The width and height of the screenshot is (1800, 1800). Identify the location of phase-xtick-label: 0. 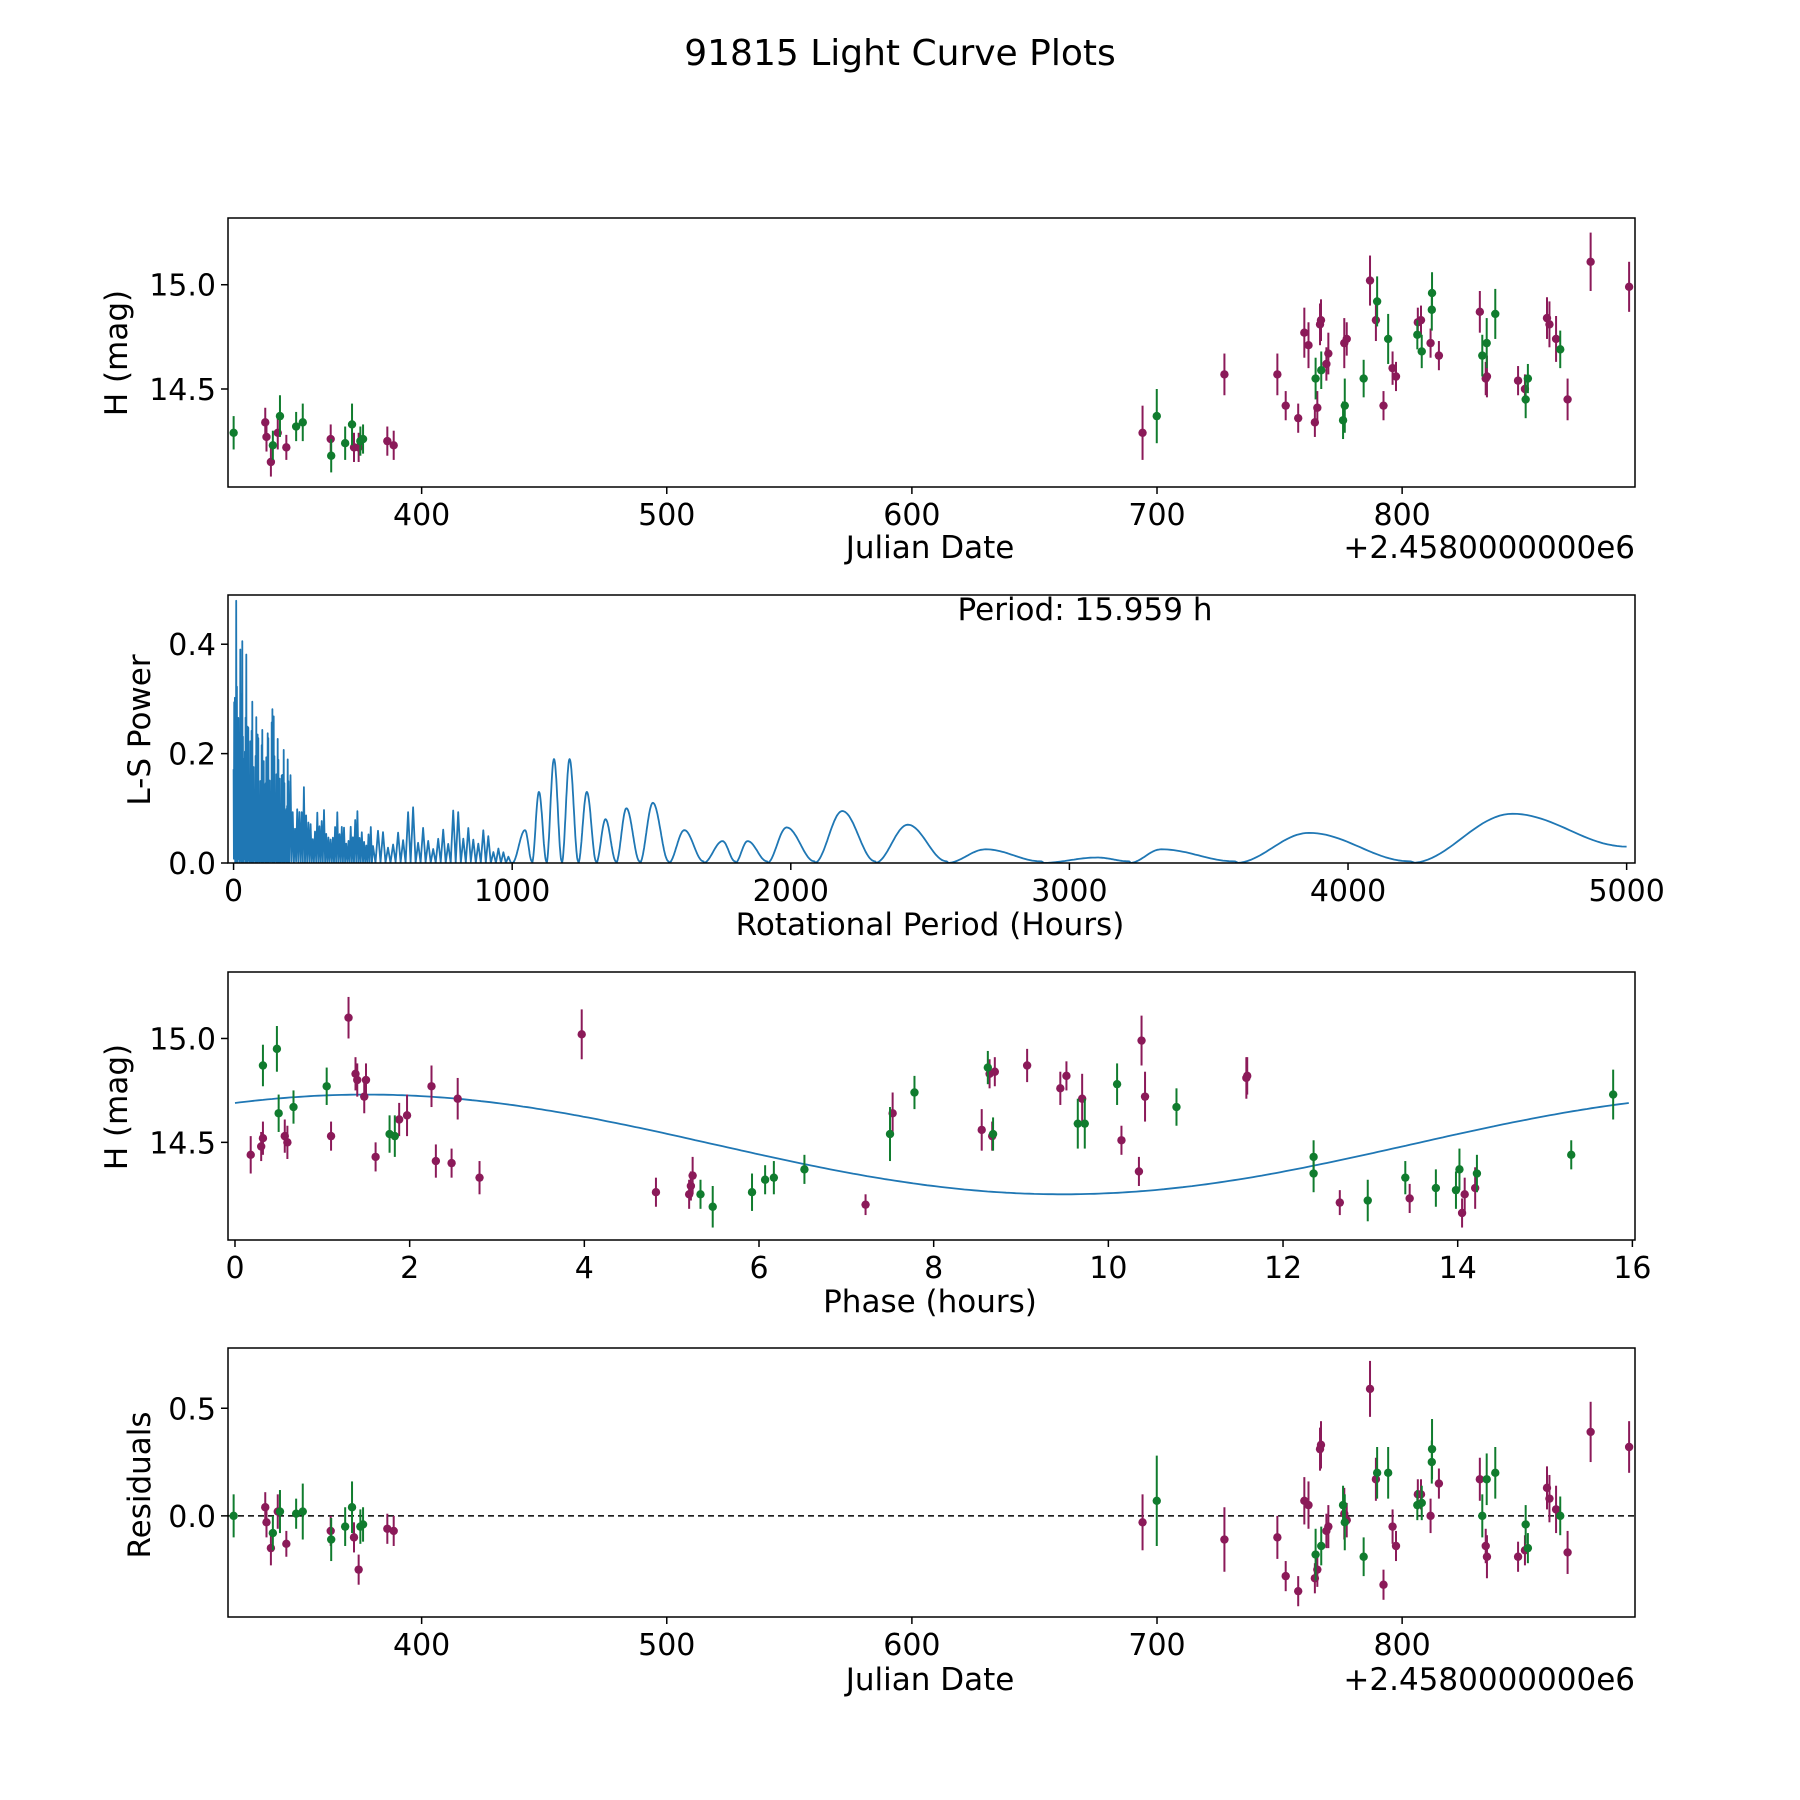
(234, 1268).